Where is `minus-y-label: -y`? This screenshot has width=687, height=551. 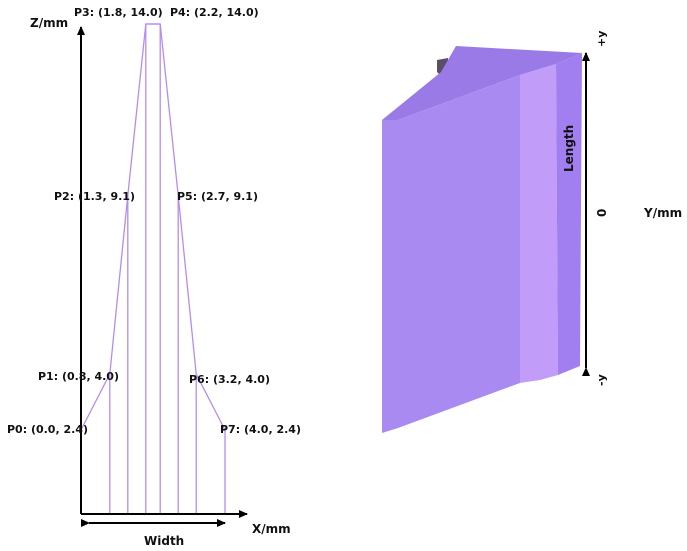 minus-y-label: -y is located at coordinates (601, 380).